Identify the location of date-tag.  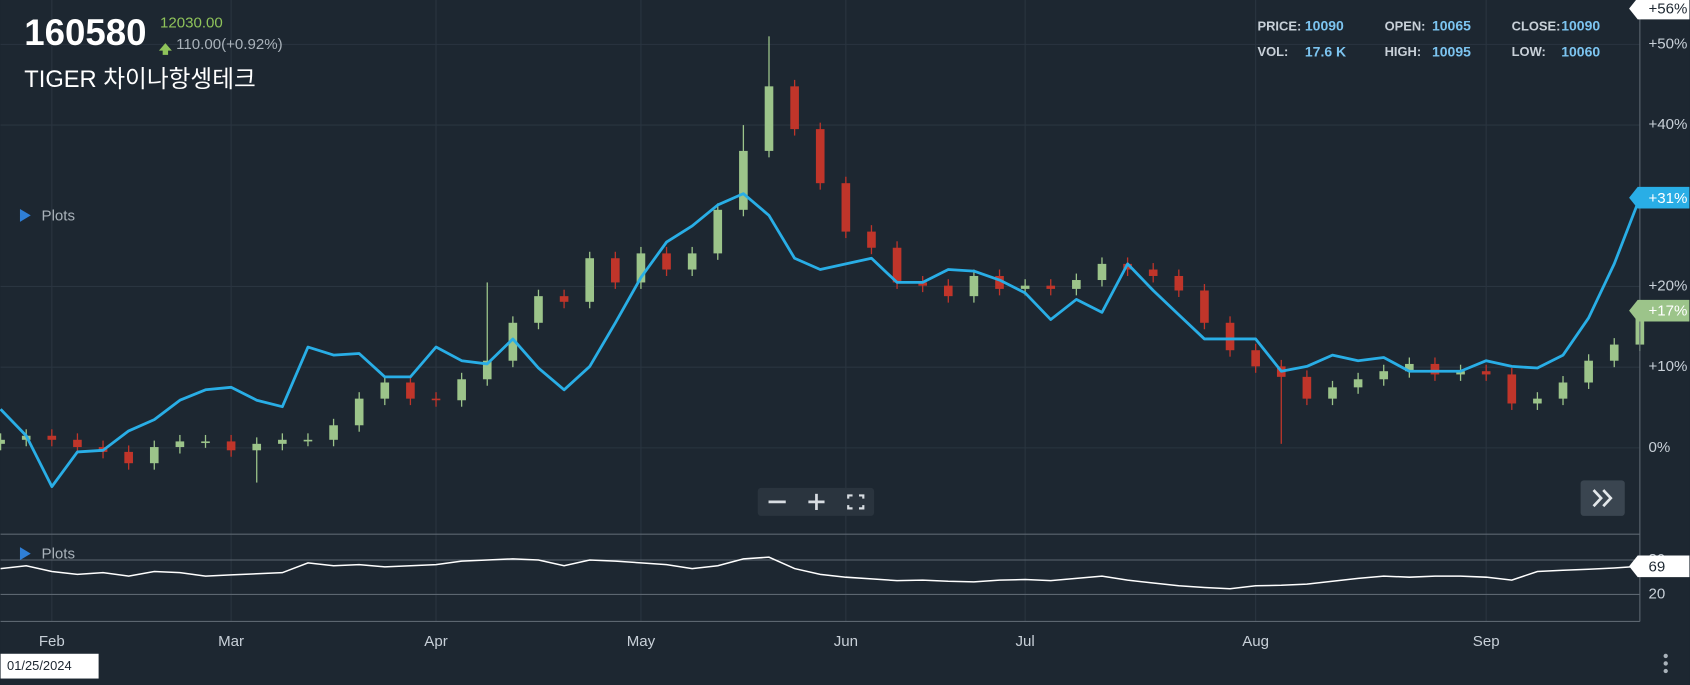
(49, 666).